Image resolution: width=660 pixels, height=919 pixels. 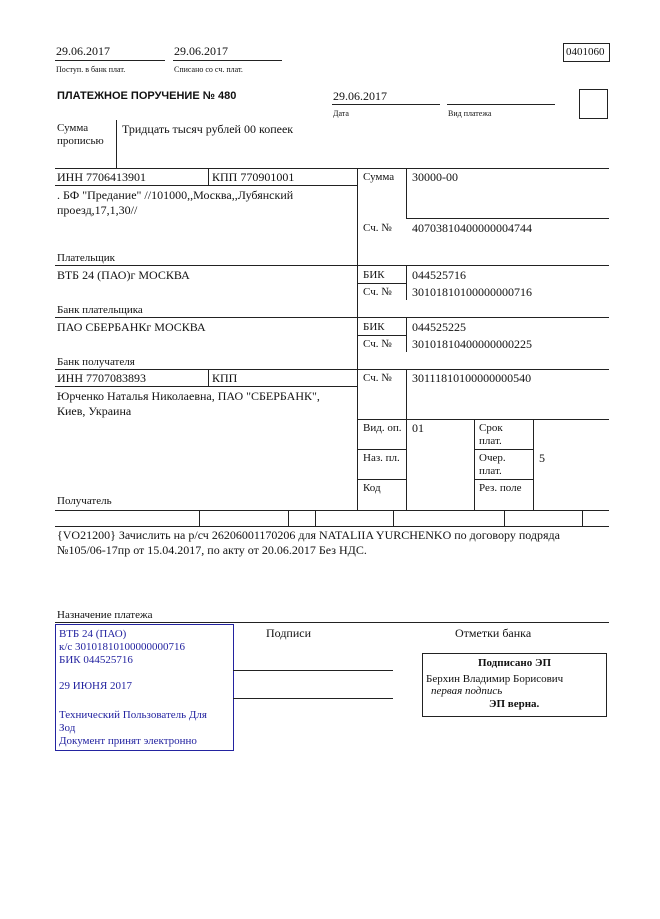 What do you see at coordinates (289, 633) in the screenshot?
I see `signatures-label: Подписи` at bounding box center [289, 633].